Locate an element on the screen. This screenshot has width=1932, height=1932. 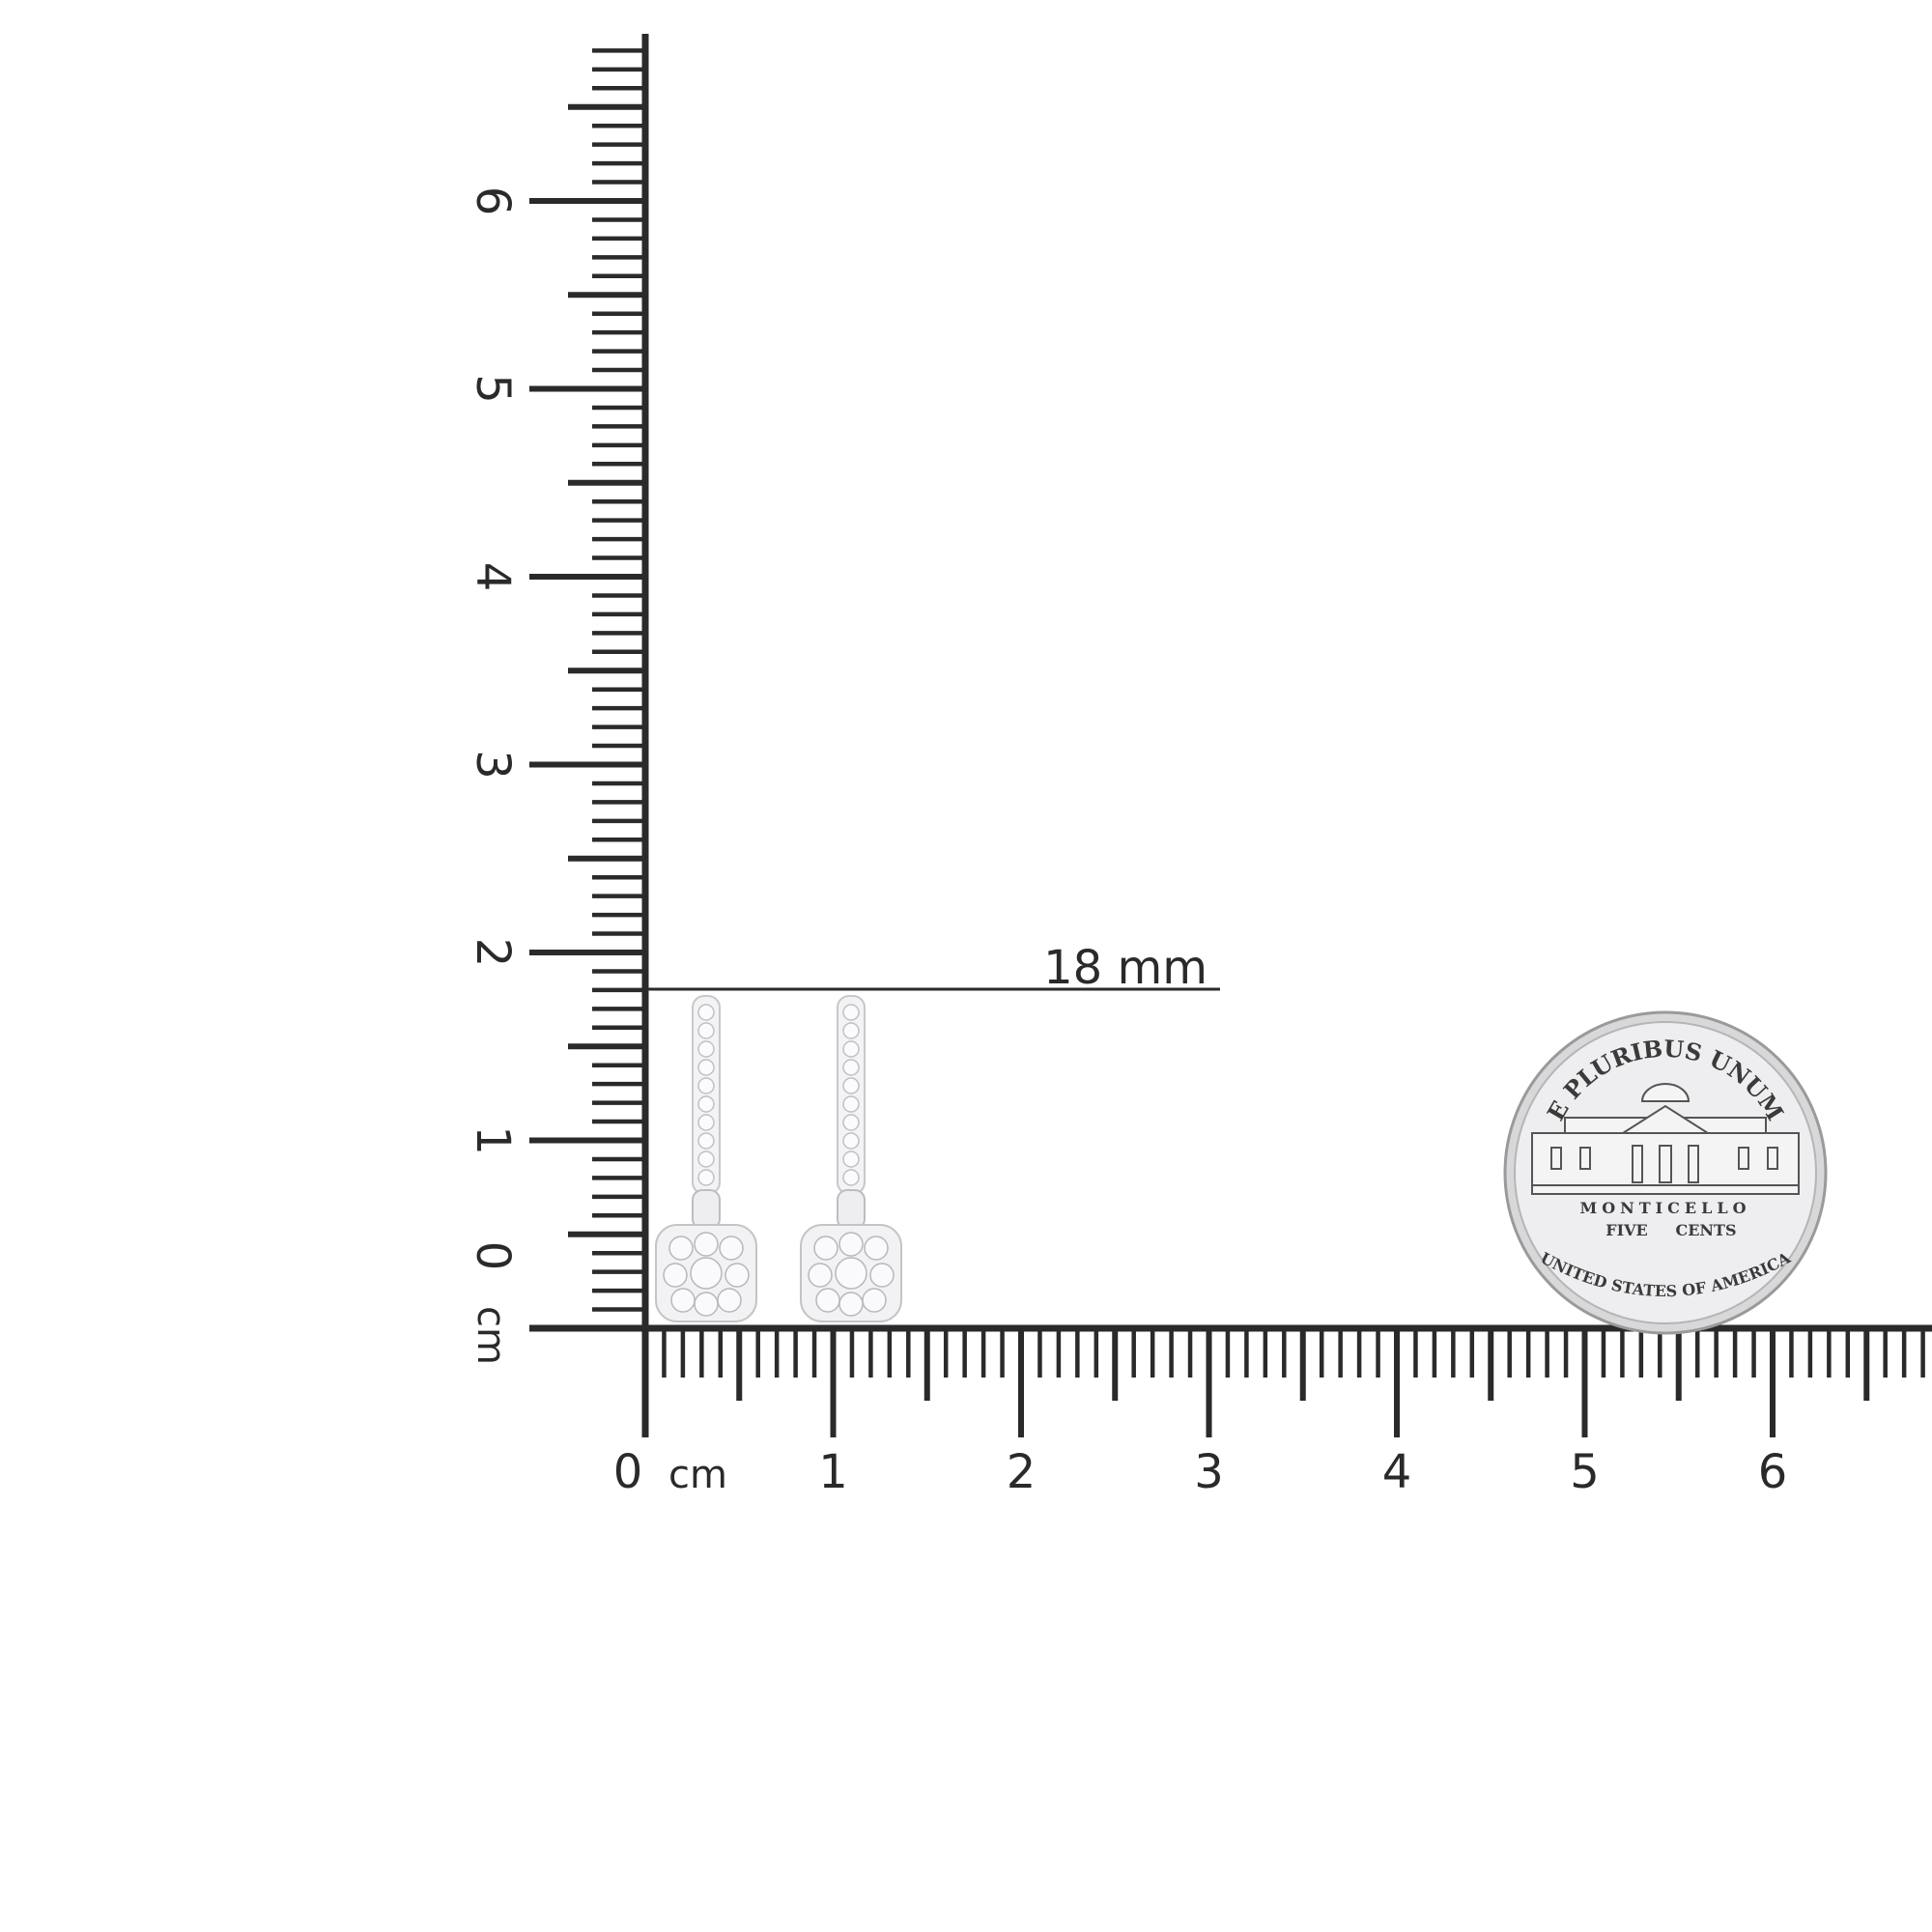
v-unit-label: cm is located at coordinates (491, 1335).